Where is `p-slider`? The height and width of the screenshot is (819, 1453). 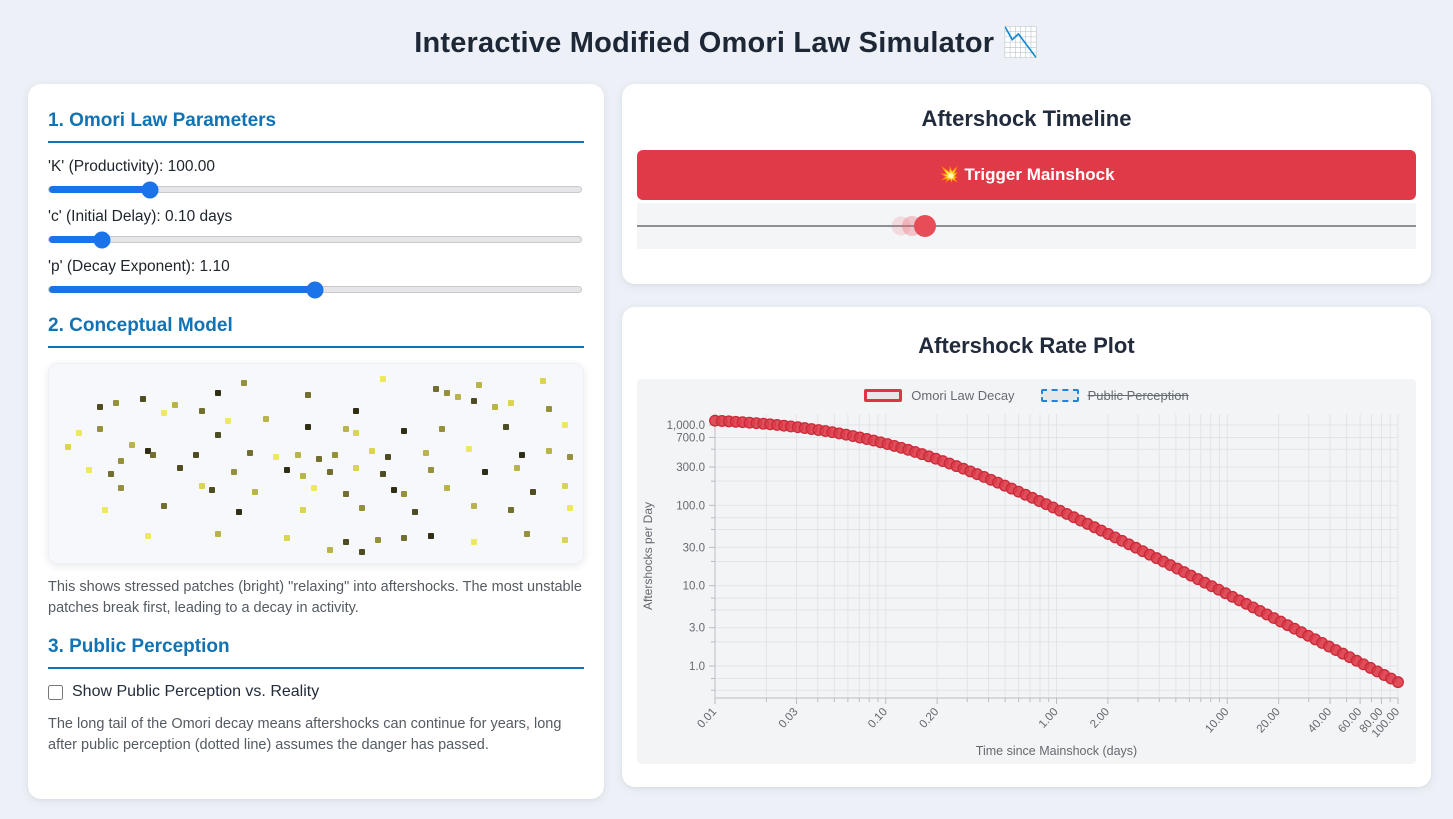 p-slider is located at coordinates (315, 289).